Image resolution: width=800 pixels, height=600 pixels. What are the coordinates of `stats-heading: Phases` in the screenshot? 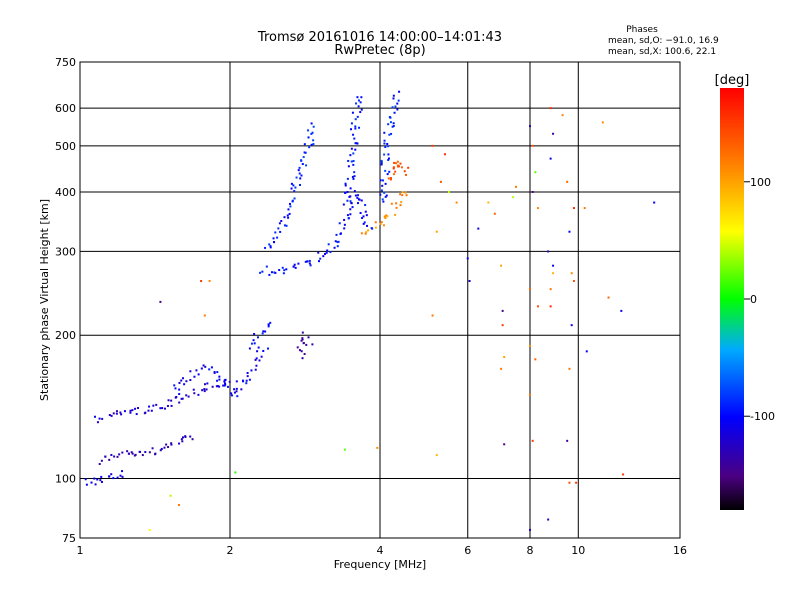 It's located at (642, 30).